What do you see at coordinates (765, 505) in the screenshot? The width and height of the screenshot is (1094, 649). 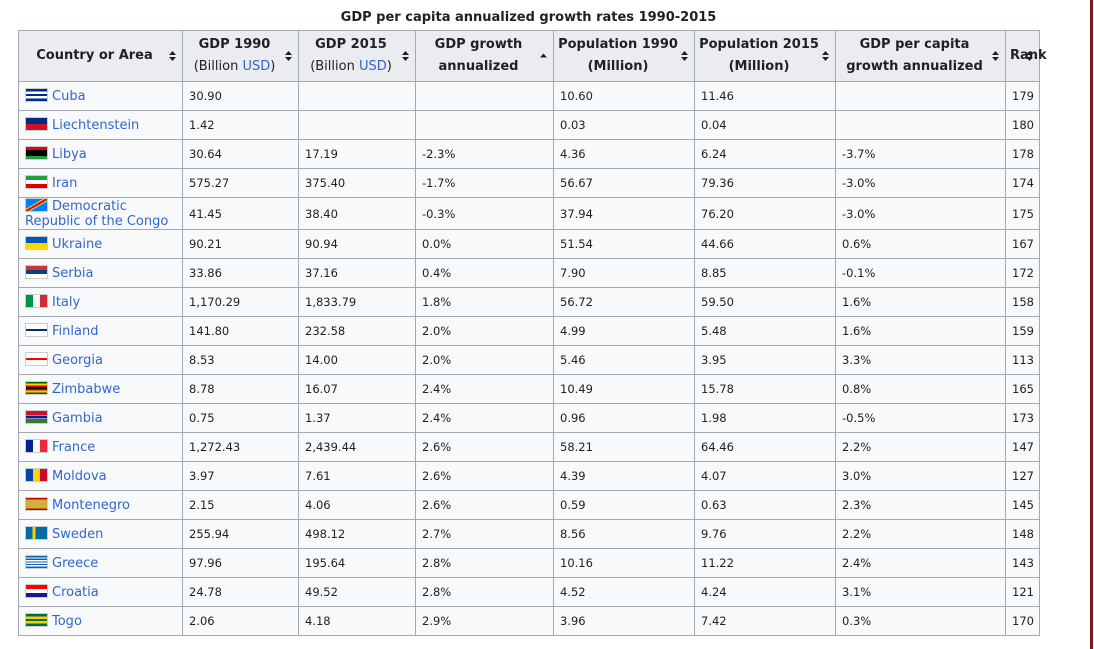 I see `data-cell: 0.63` at bounding box center [765, 505].